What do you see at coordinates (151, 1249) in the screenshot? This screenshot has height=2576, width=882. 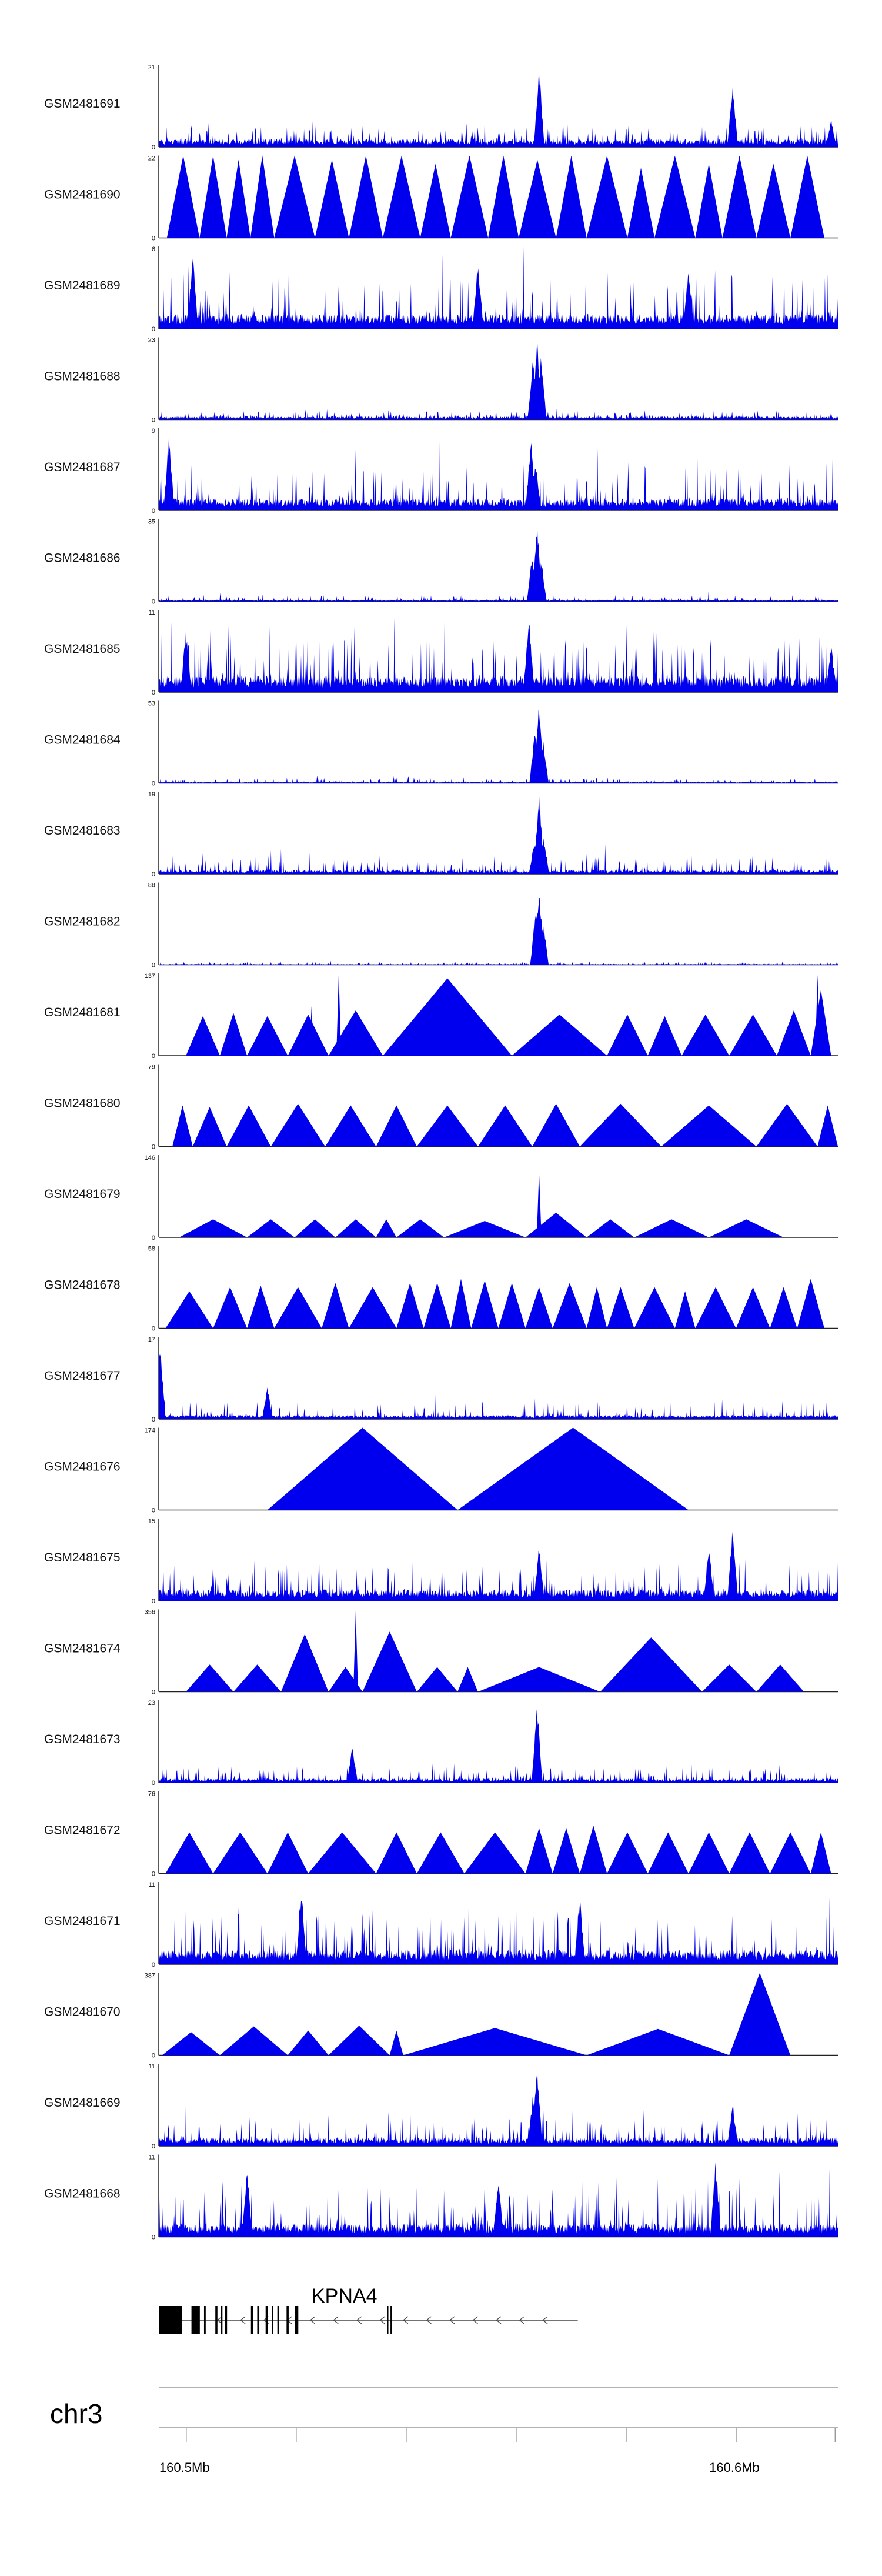 I see `track-ymax-tick: 58` at bounding box center [151, 1249].